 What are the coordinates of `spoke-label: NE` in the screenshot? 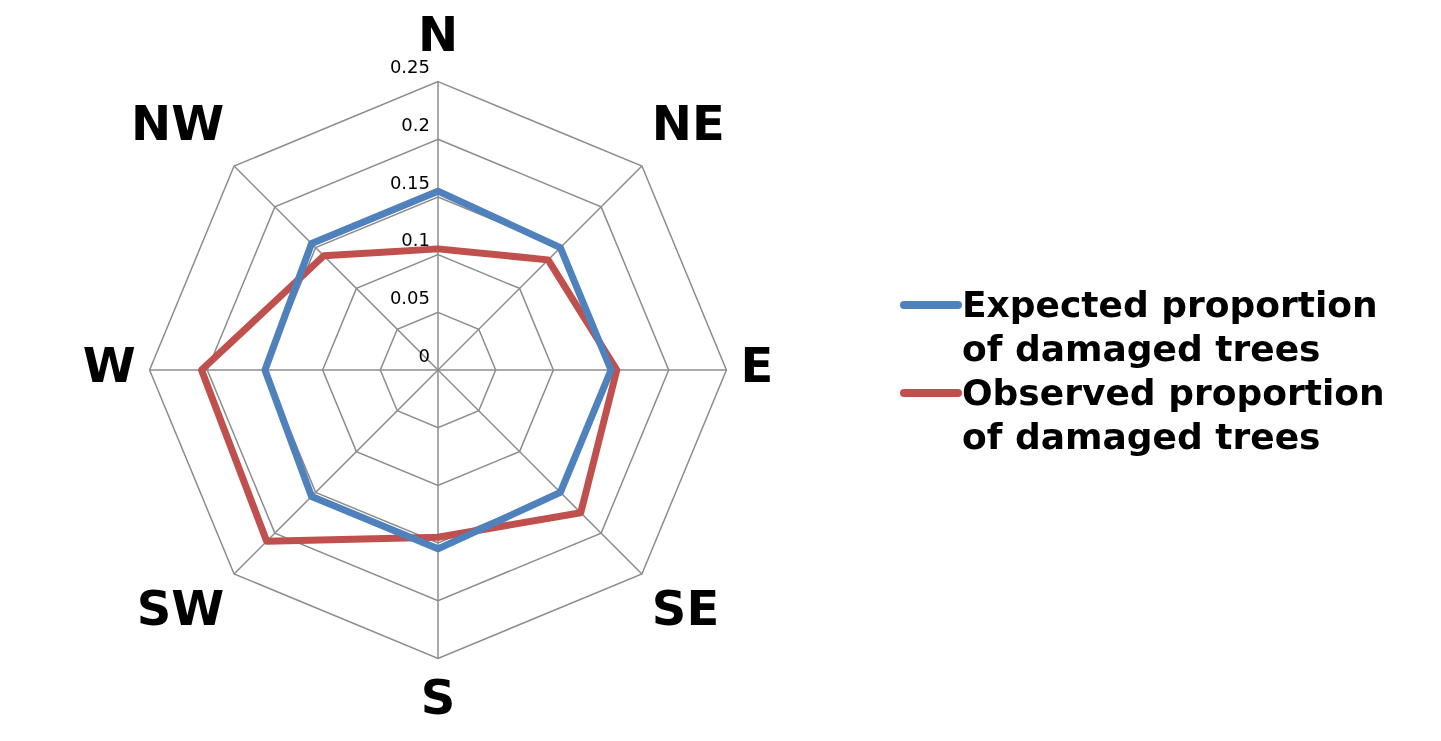 It's located at (688, 122).